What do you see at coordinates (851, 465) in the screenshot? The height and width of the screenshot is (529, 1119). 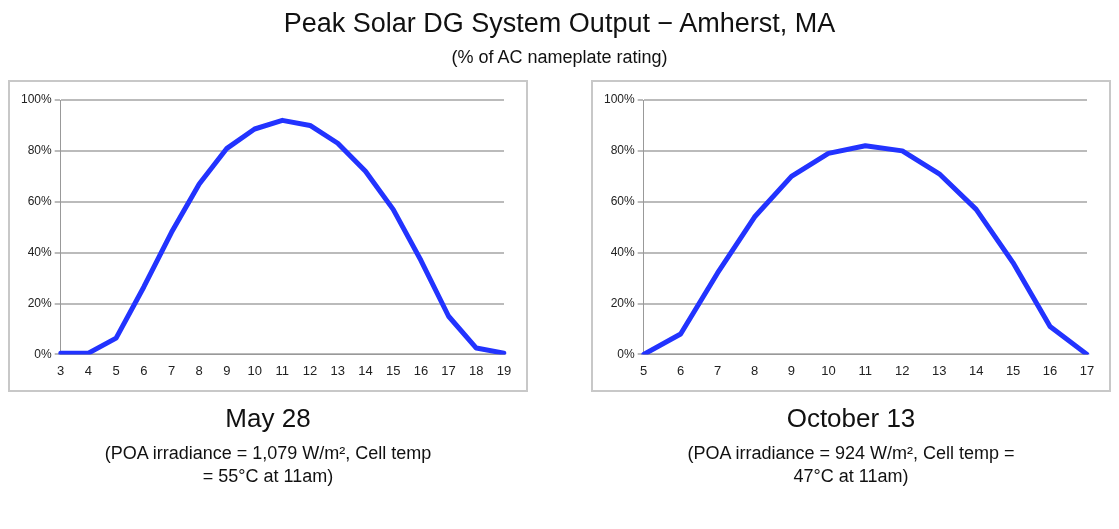 I see `text: (POA irradiance = 924 W/m², Cell temp = 47°C at 11am)` at bounding box center [851, 465].